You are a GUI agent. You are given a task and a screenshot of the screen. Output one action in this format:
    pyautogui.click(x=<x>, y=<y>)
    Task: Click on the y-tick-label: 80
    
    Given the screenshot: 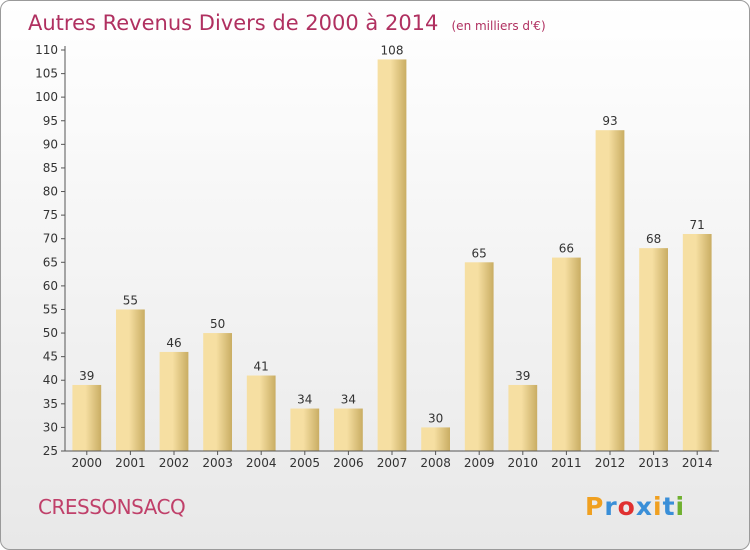 What is the action you would take?
    pyautogui.click(x=50, y=192)
    